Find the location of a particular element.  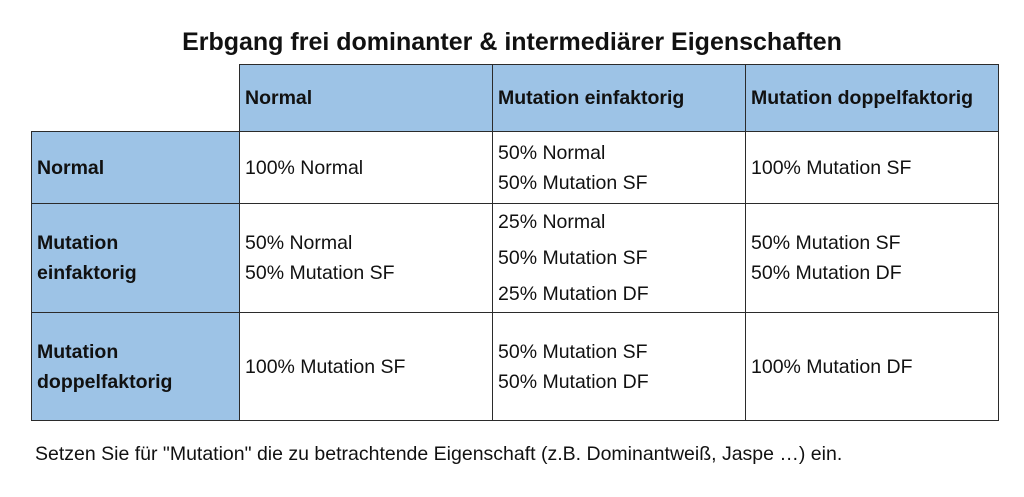

table-cell: 100% Mutation DF is located at coordinates (872, 366).